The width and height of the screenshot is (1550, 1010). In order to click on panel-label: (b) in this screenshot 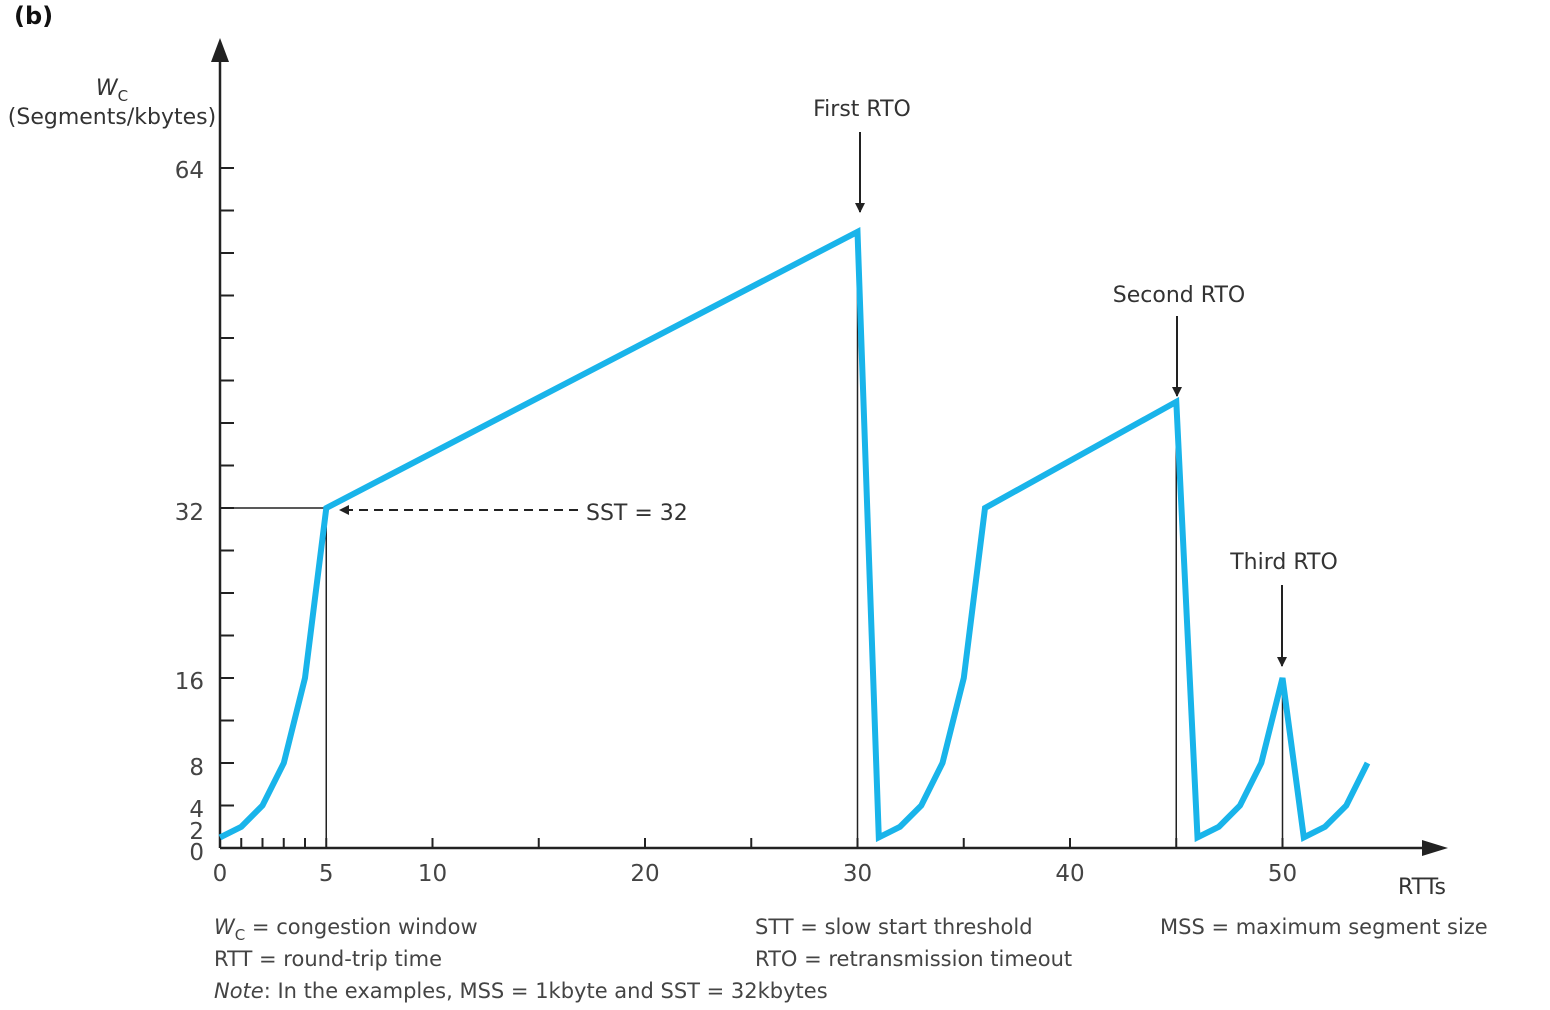, I will do `click(33, 16)`.